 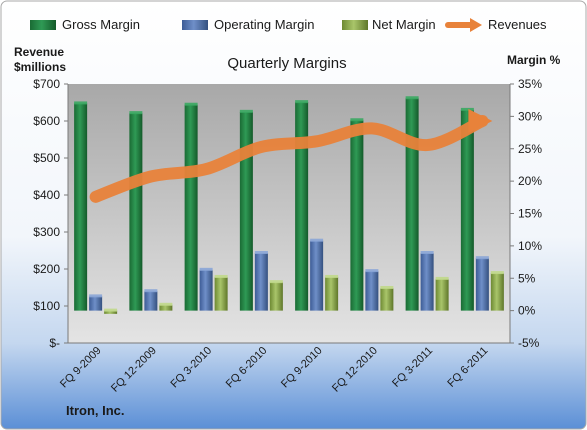 I want to click on legend-swatch-net-margin, so click(x=355, y=25).